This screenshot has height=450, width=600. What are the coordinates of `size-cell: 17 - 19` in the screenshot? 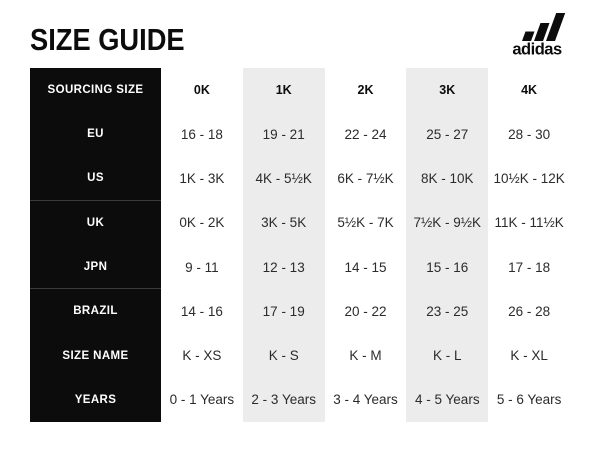 It's located at (283, 311).